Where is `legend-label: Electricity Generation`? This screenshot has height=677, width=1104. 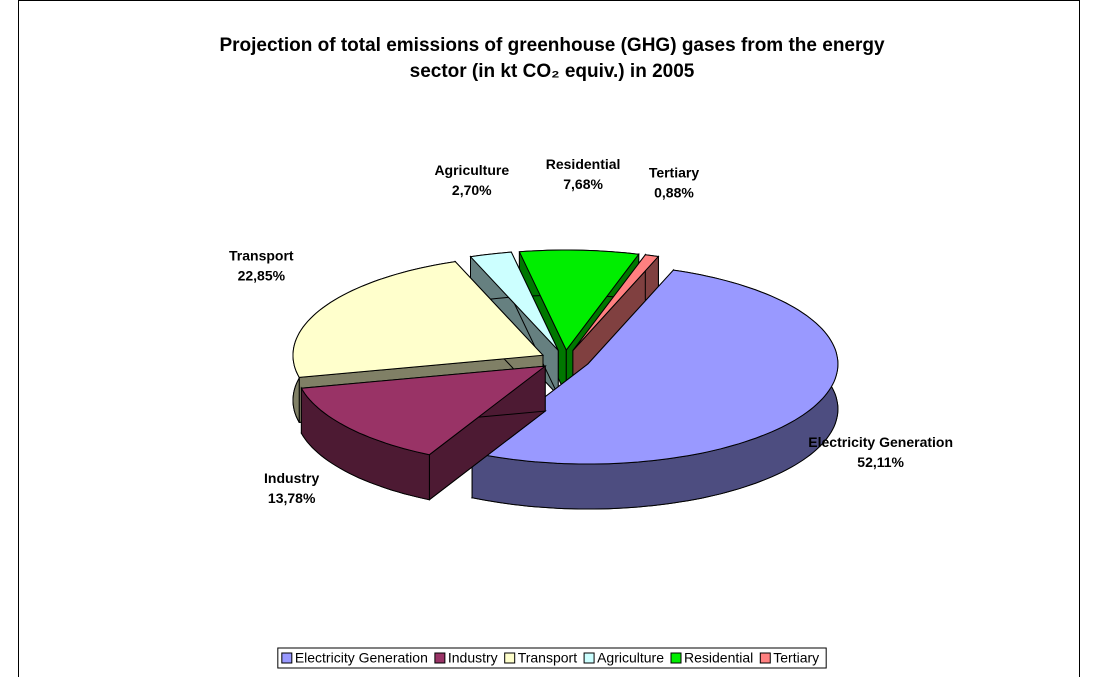
legend-label: Electricity Generation is located at coordinates (361, 658).